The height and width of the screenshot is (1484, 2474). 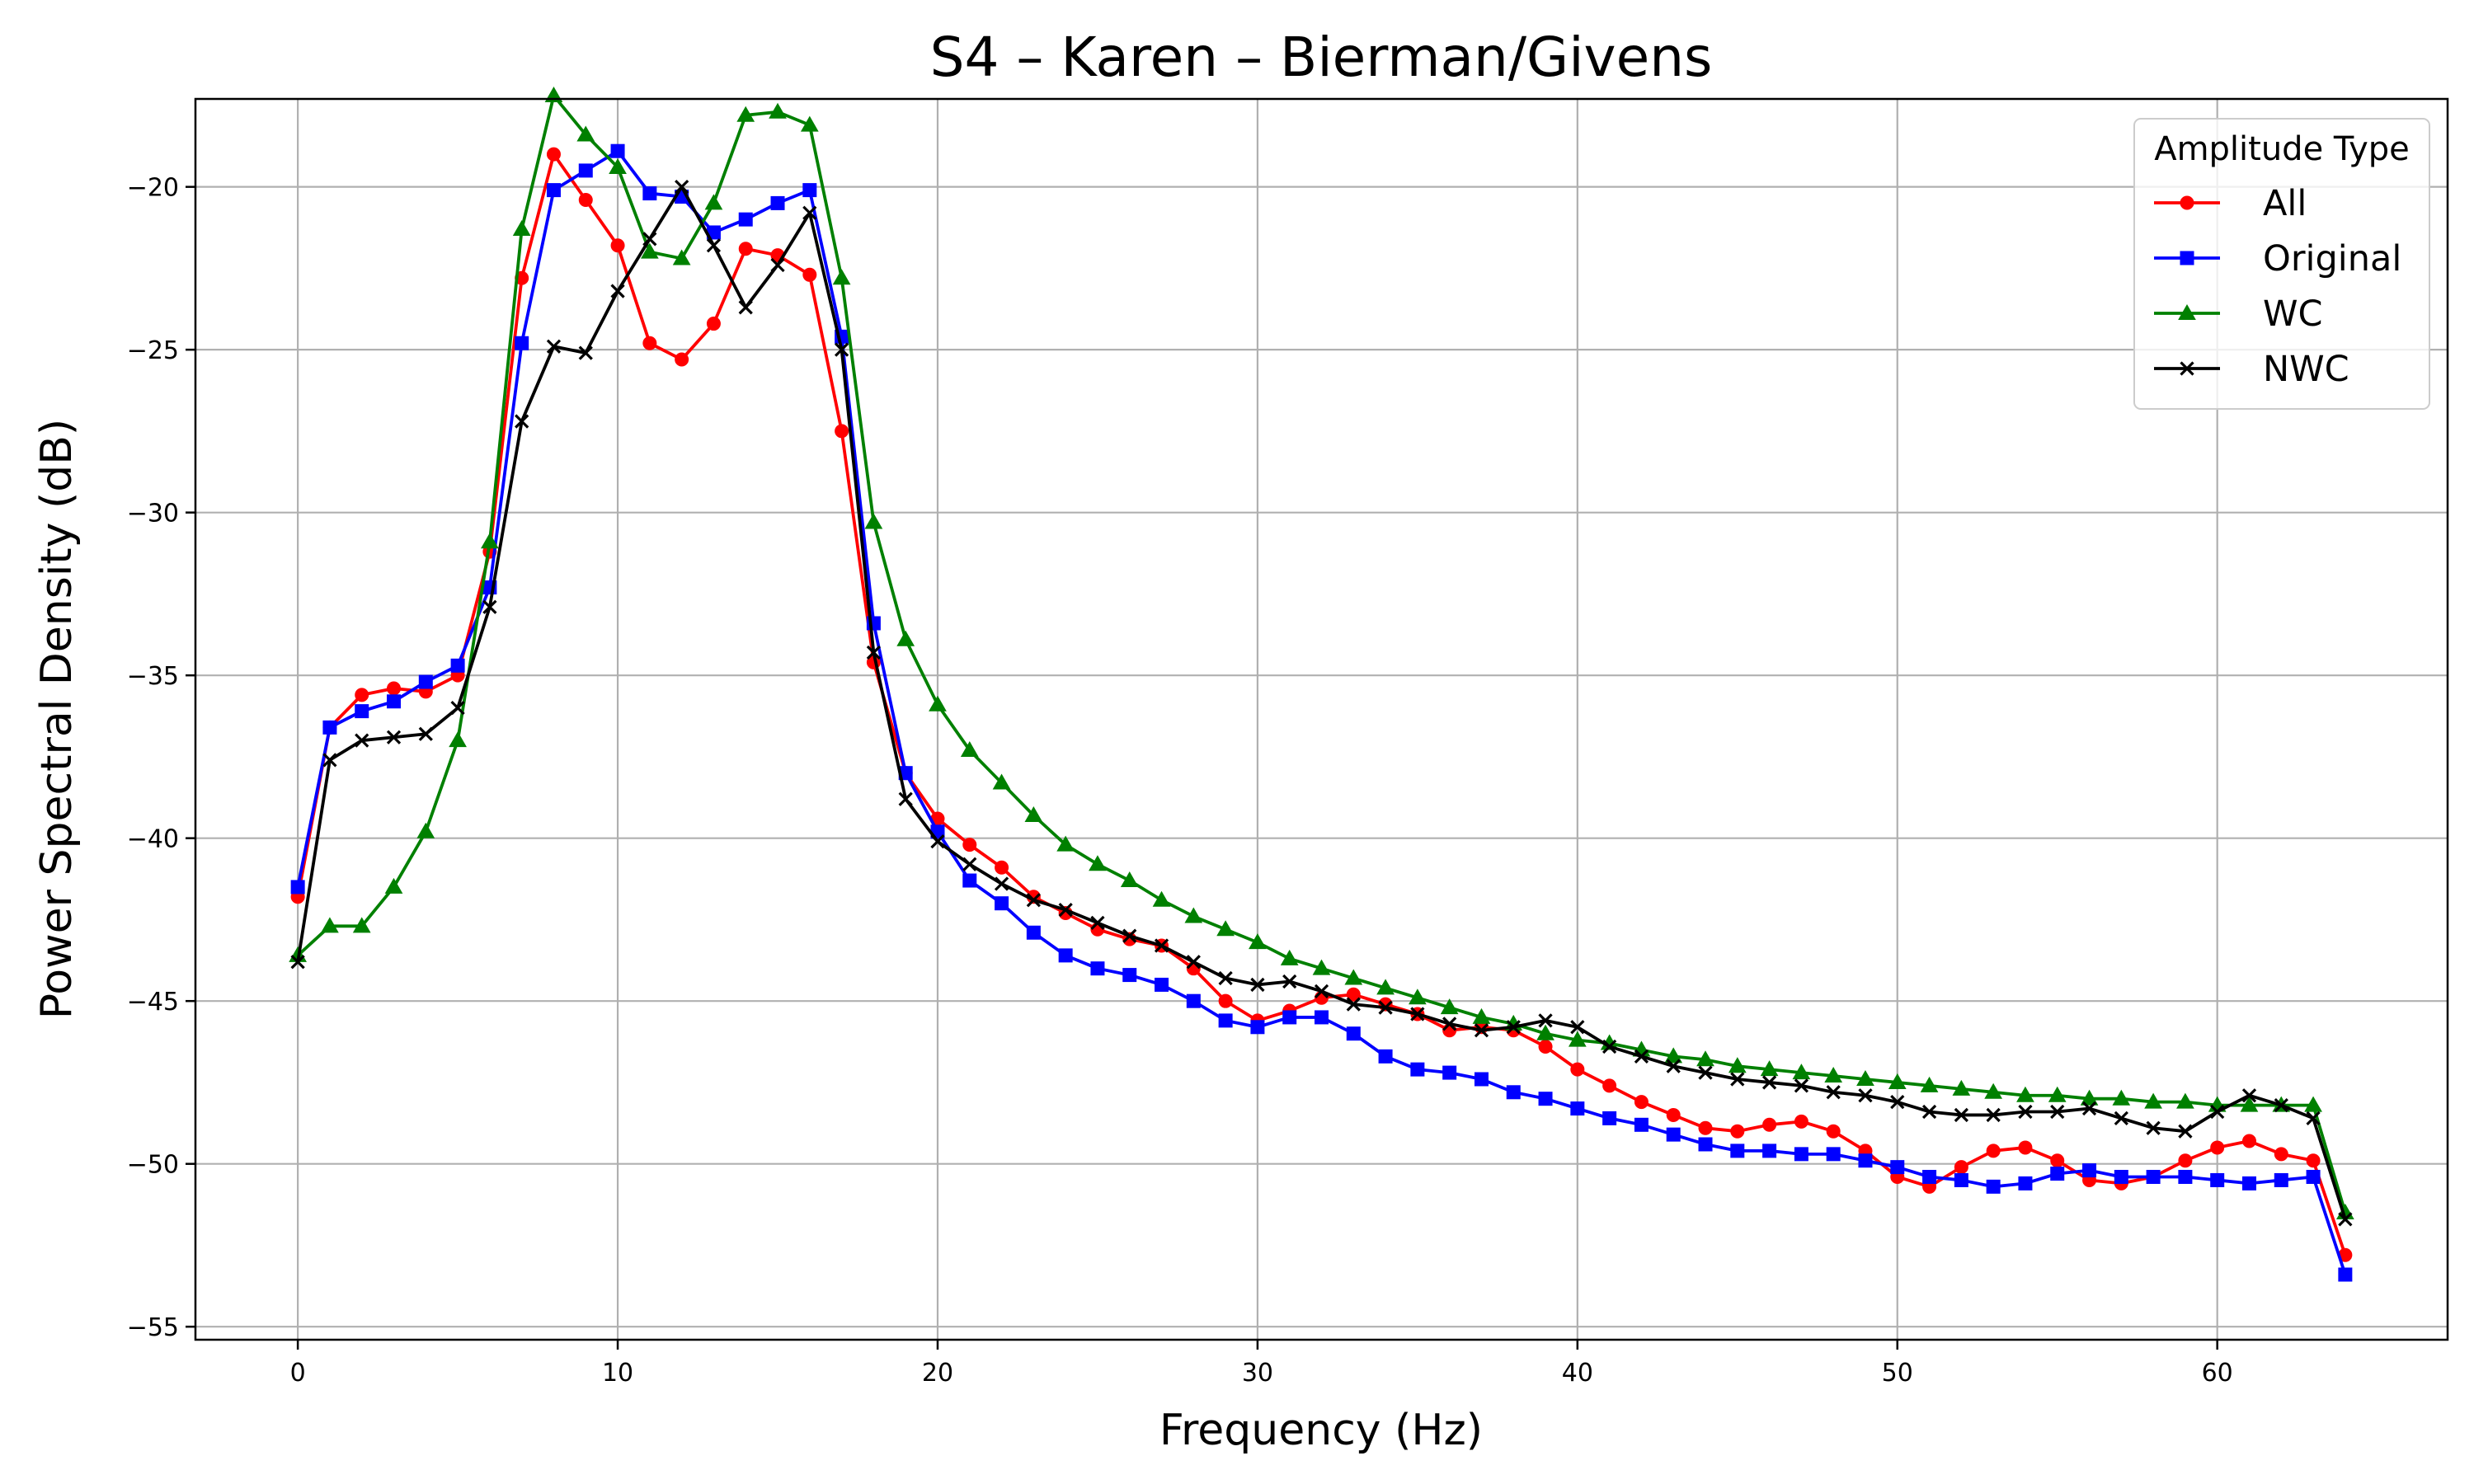 What do you see at coordinates (298, 1373) in the screenshot?
I see `x-tick-label: 0` at bounding box center [298, 1373].